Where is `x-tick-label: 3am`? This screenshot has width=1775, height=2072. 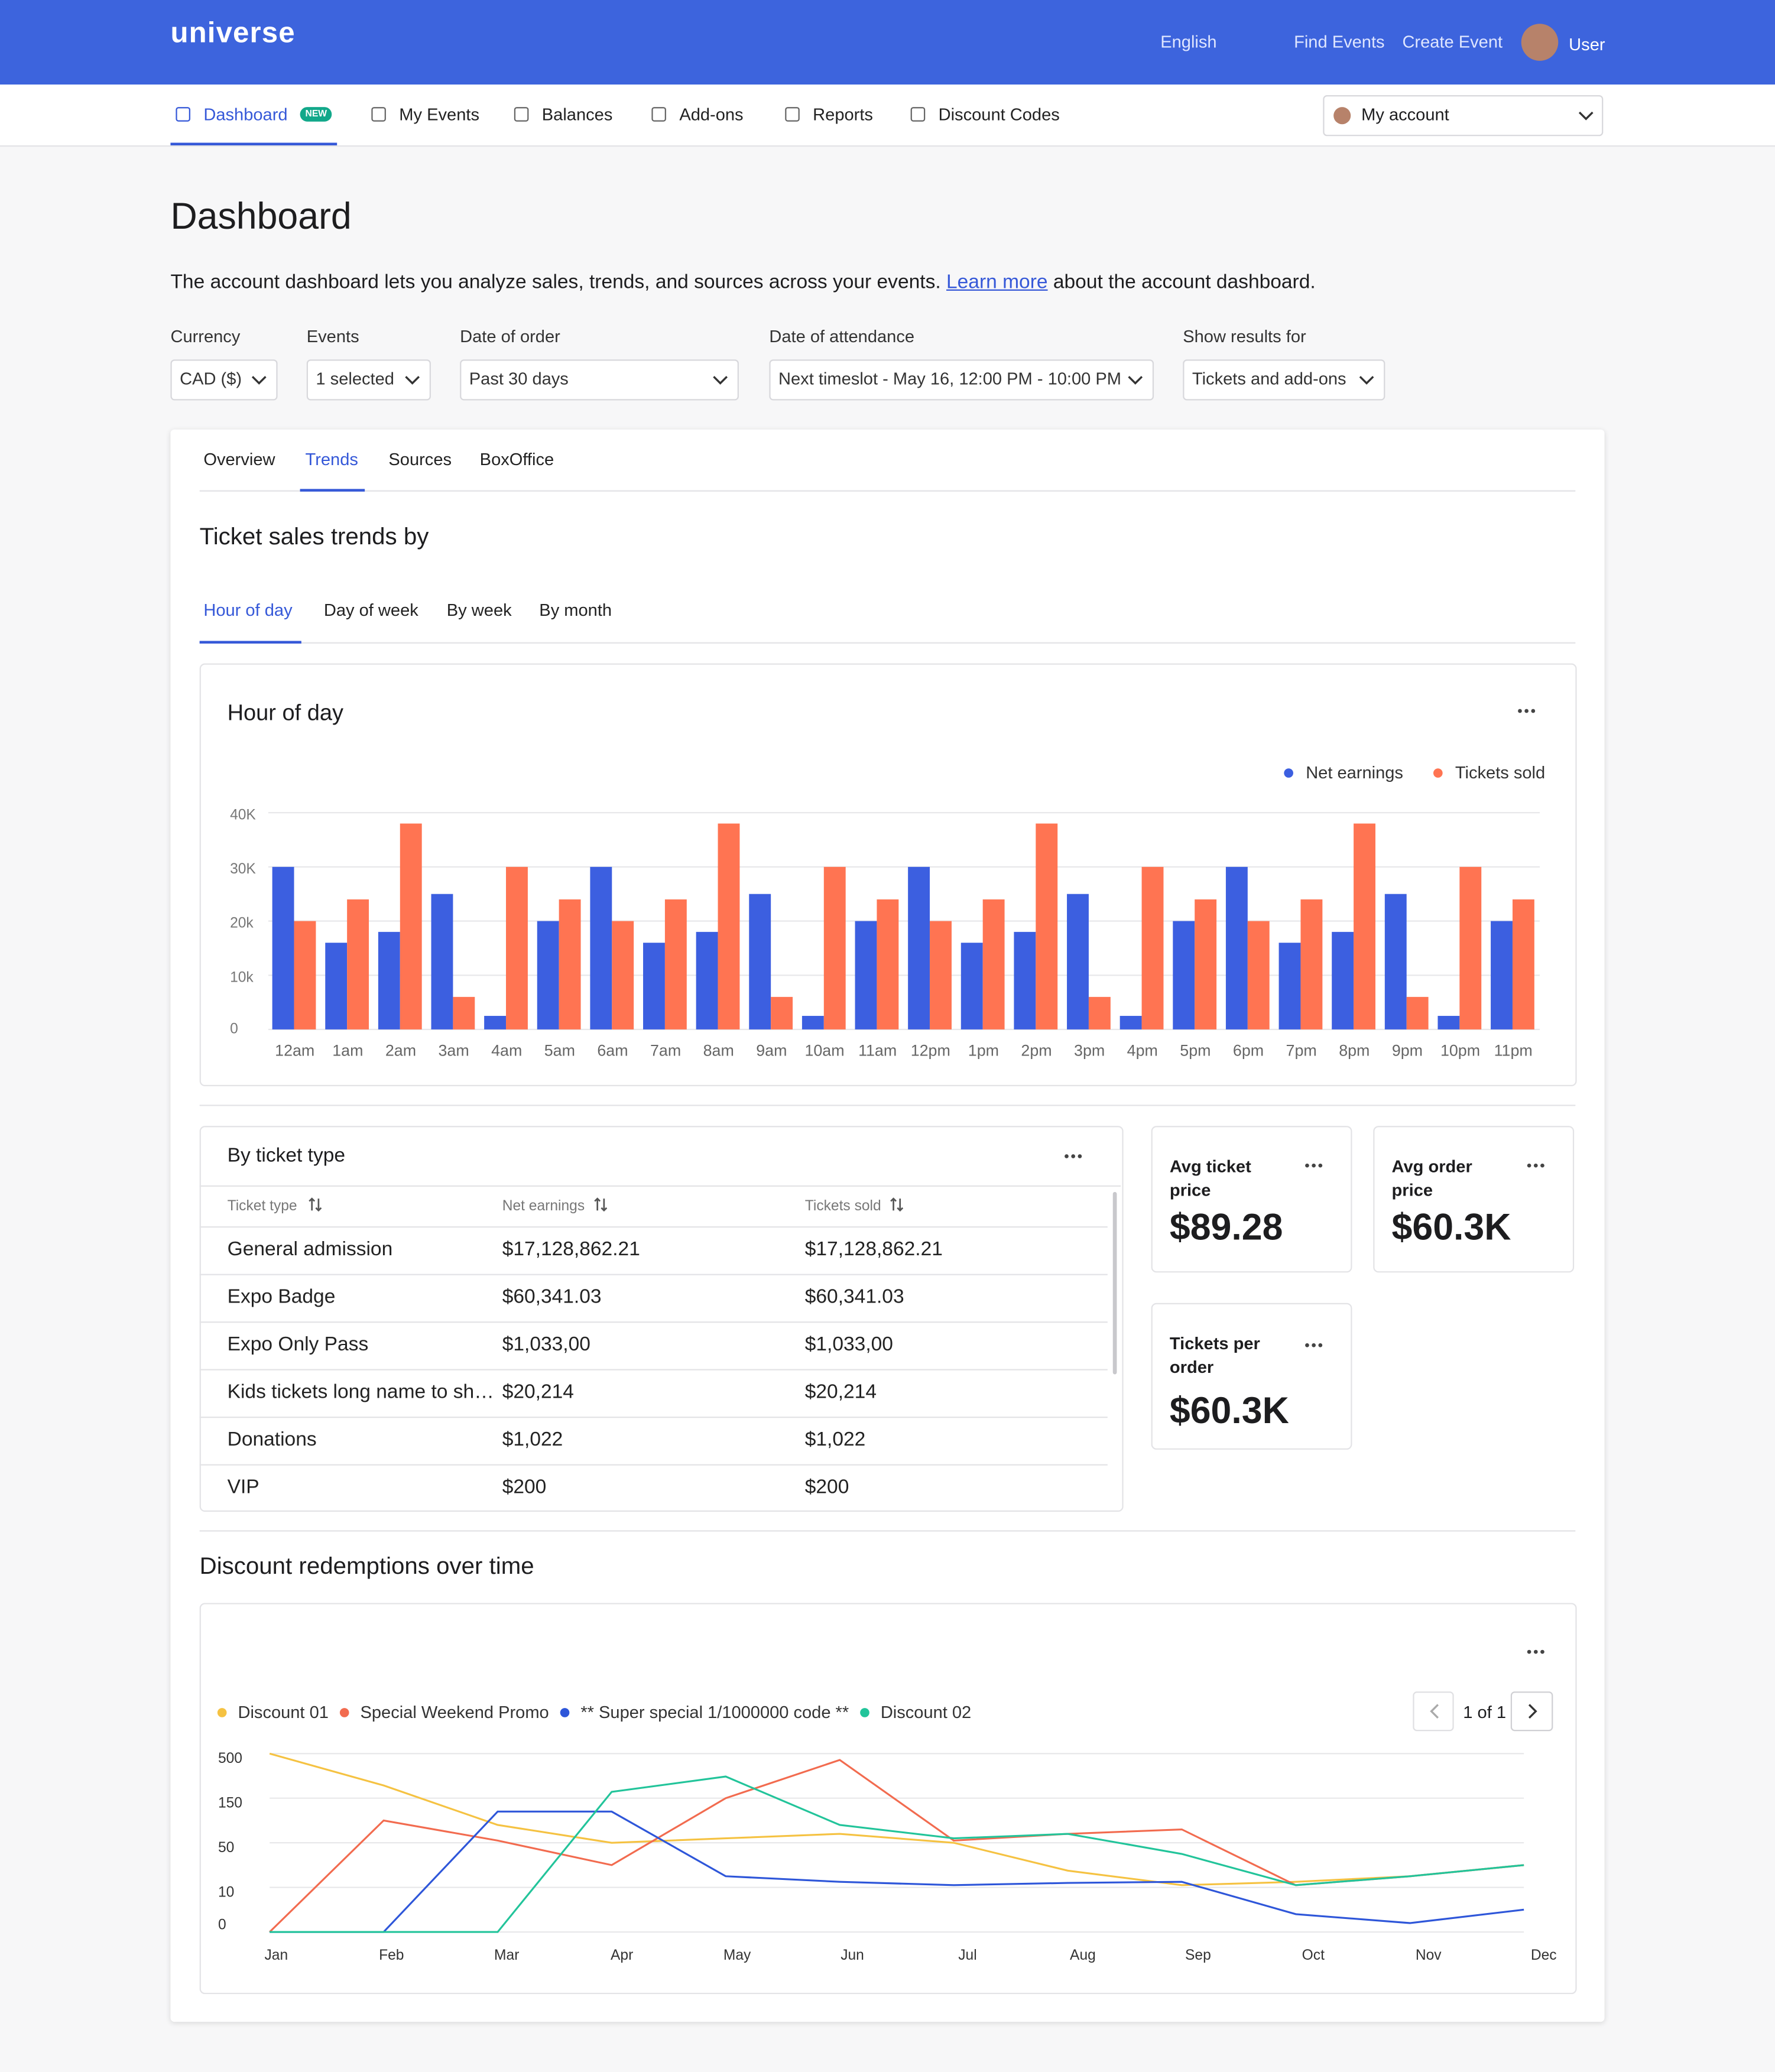 x-tick-label: 3am is located at coordinates (454, 1051).